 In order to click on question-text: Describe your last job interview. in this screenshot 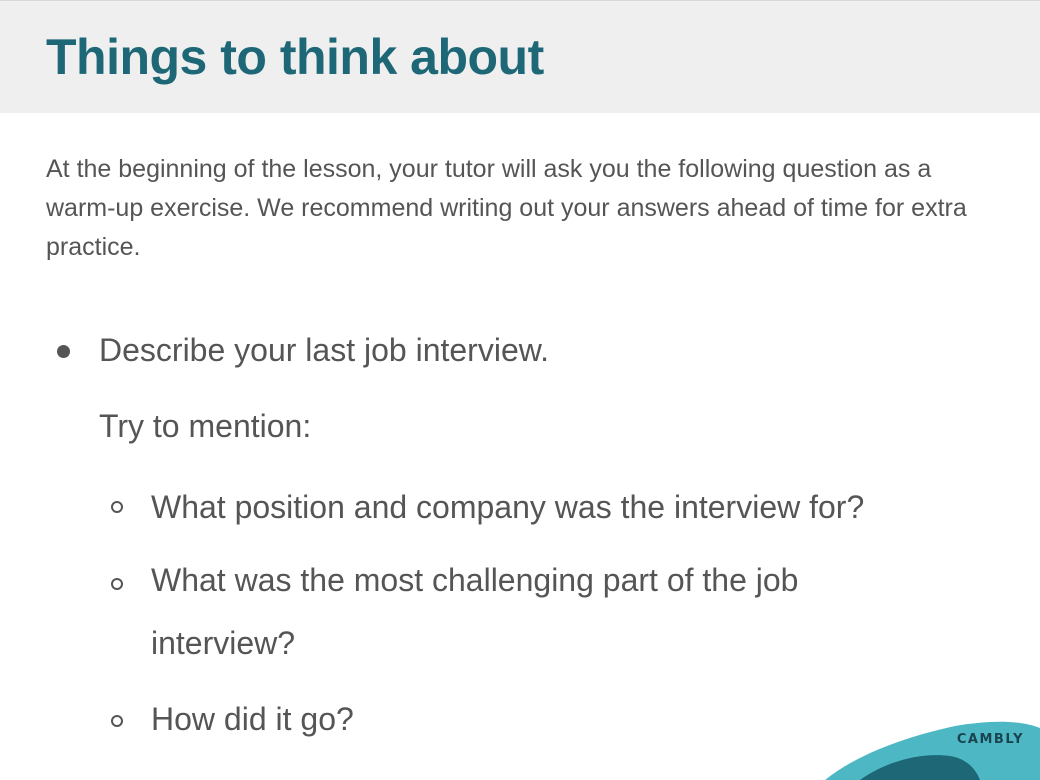, I will do `click(324, 350)`.